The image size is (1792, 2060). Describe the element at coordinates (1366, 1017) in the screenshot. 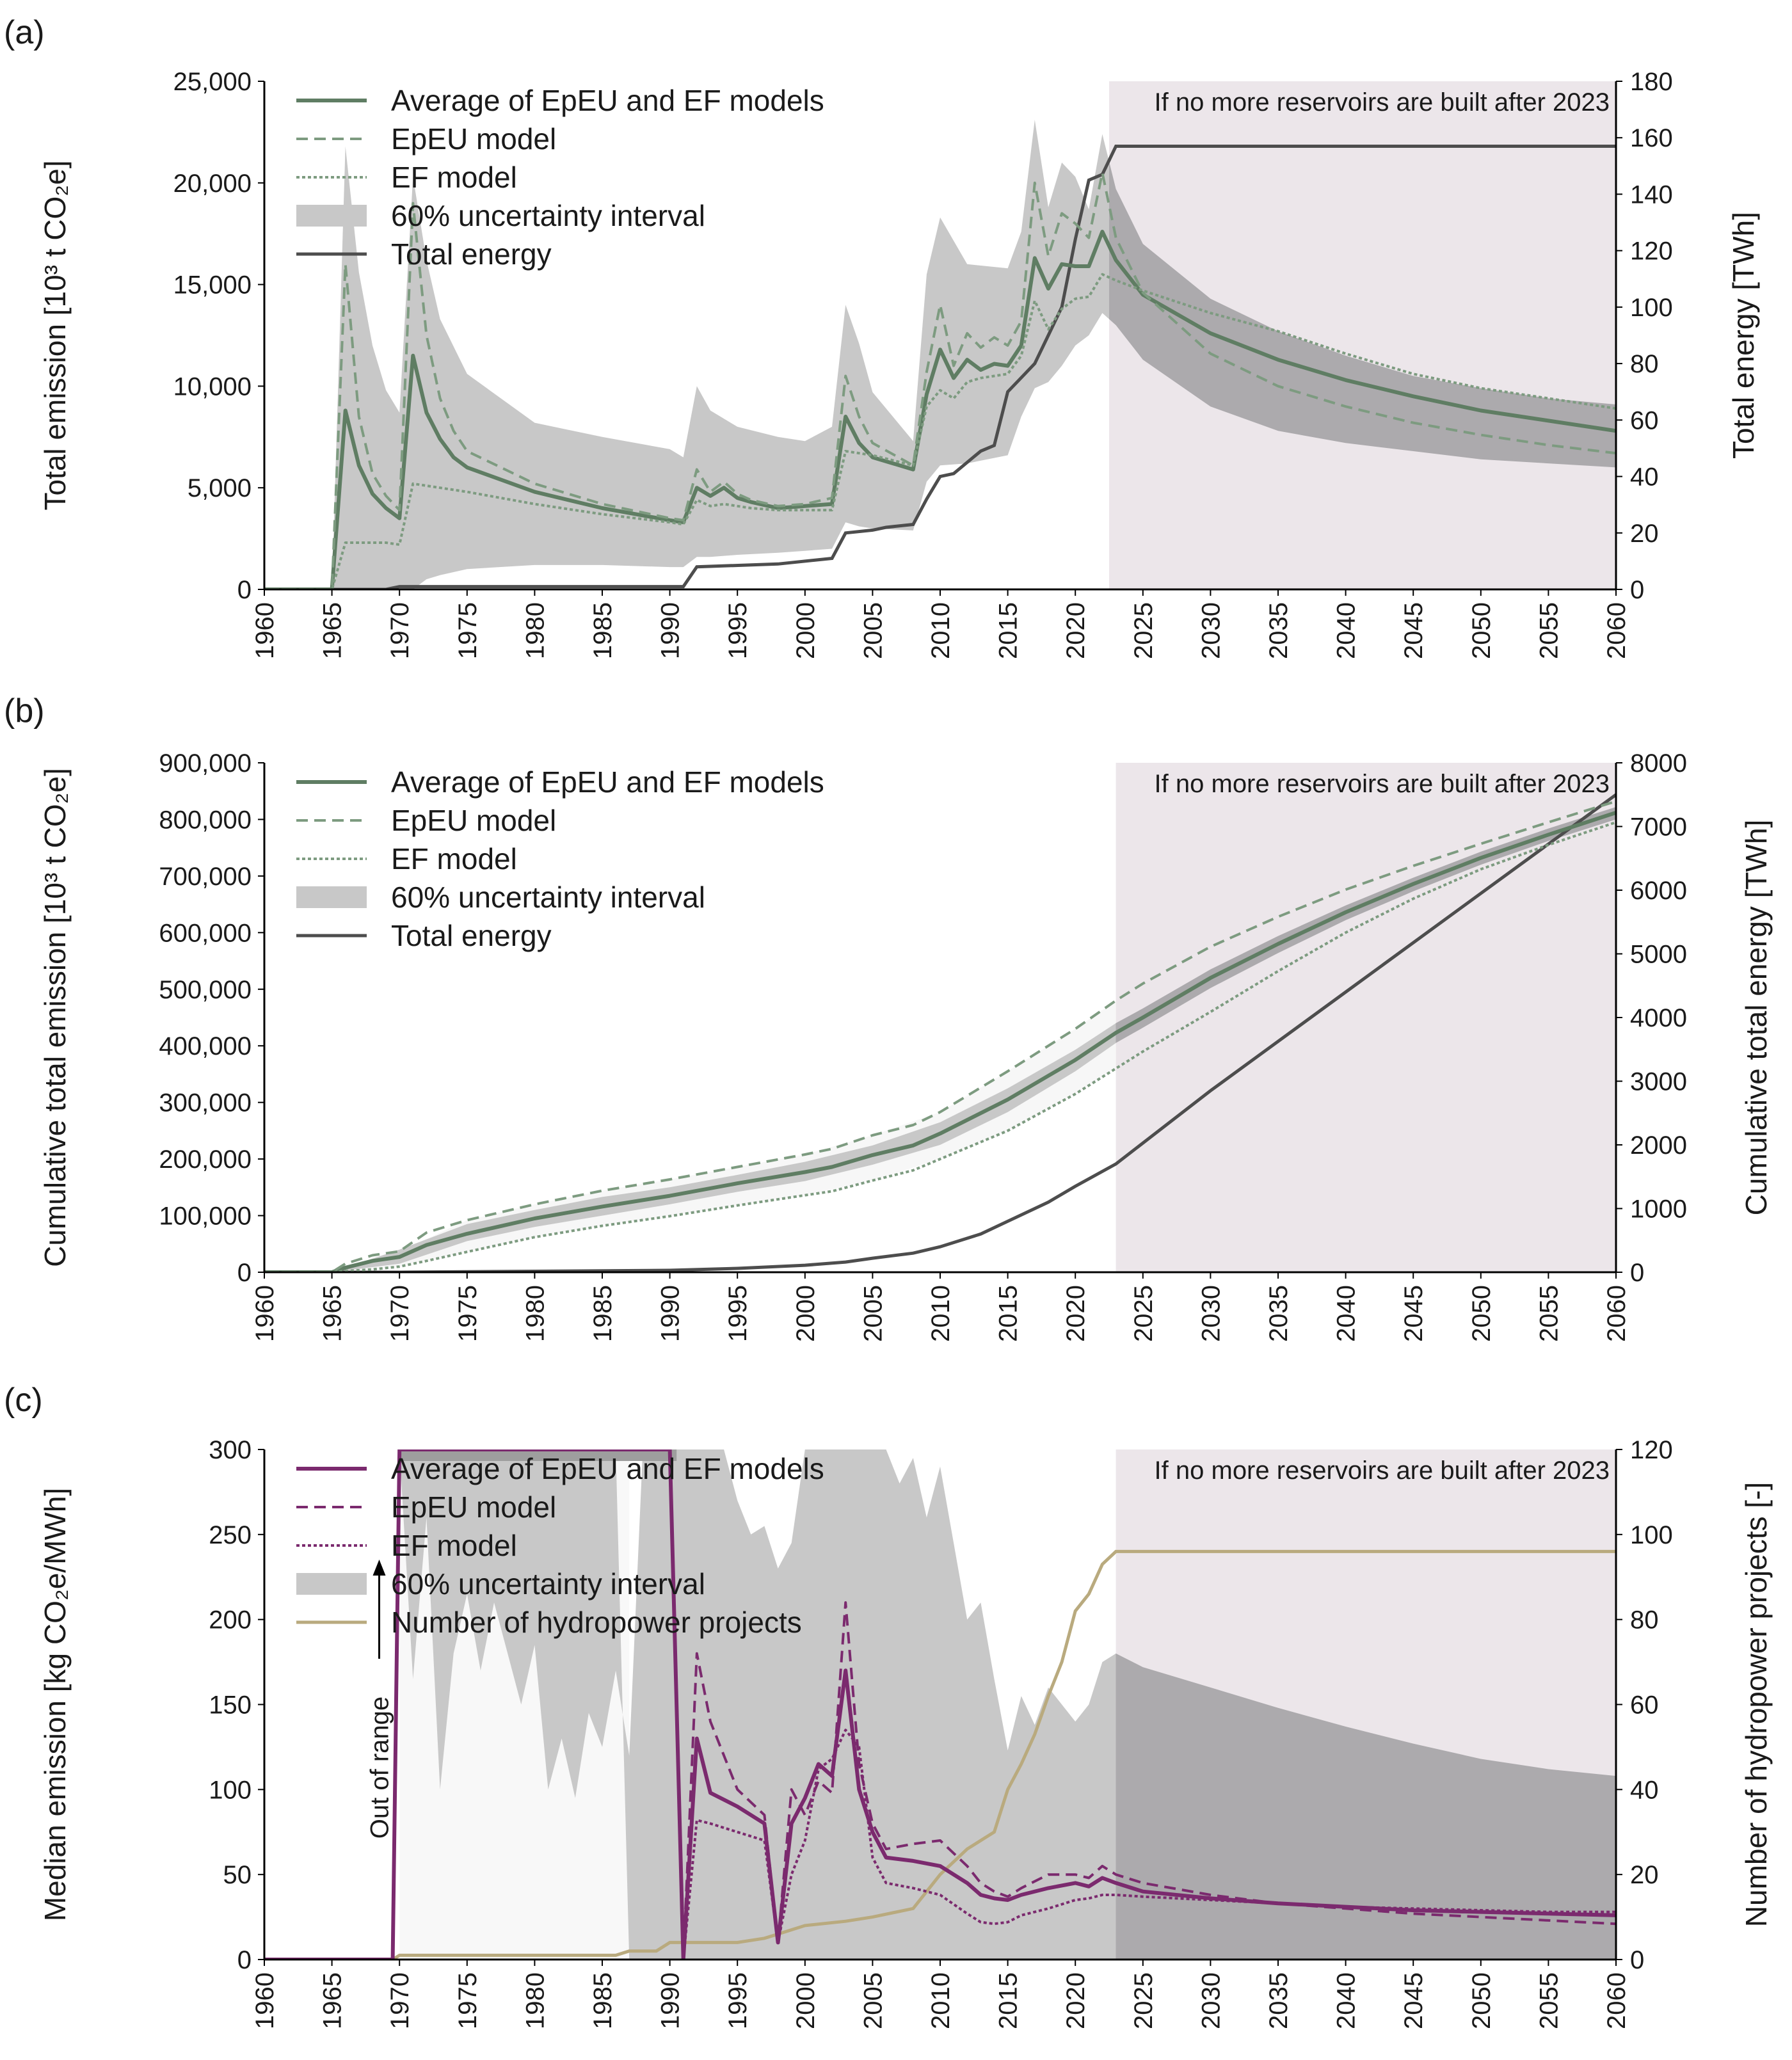

I see `future-shading` at that location.